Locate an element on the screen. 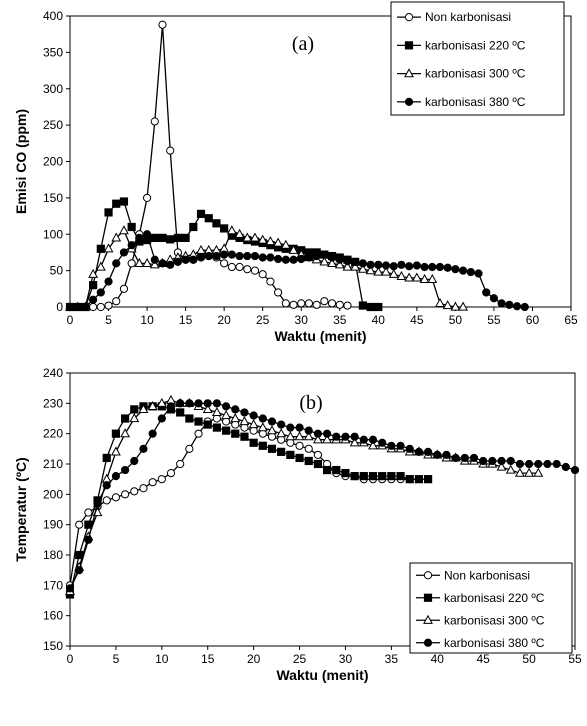 The height and width of the screenshot is (726, 587). x-tick-label: 0 is located at coordinates (70, 659).